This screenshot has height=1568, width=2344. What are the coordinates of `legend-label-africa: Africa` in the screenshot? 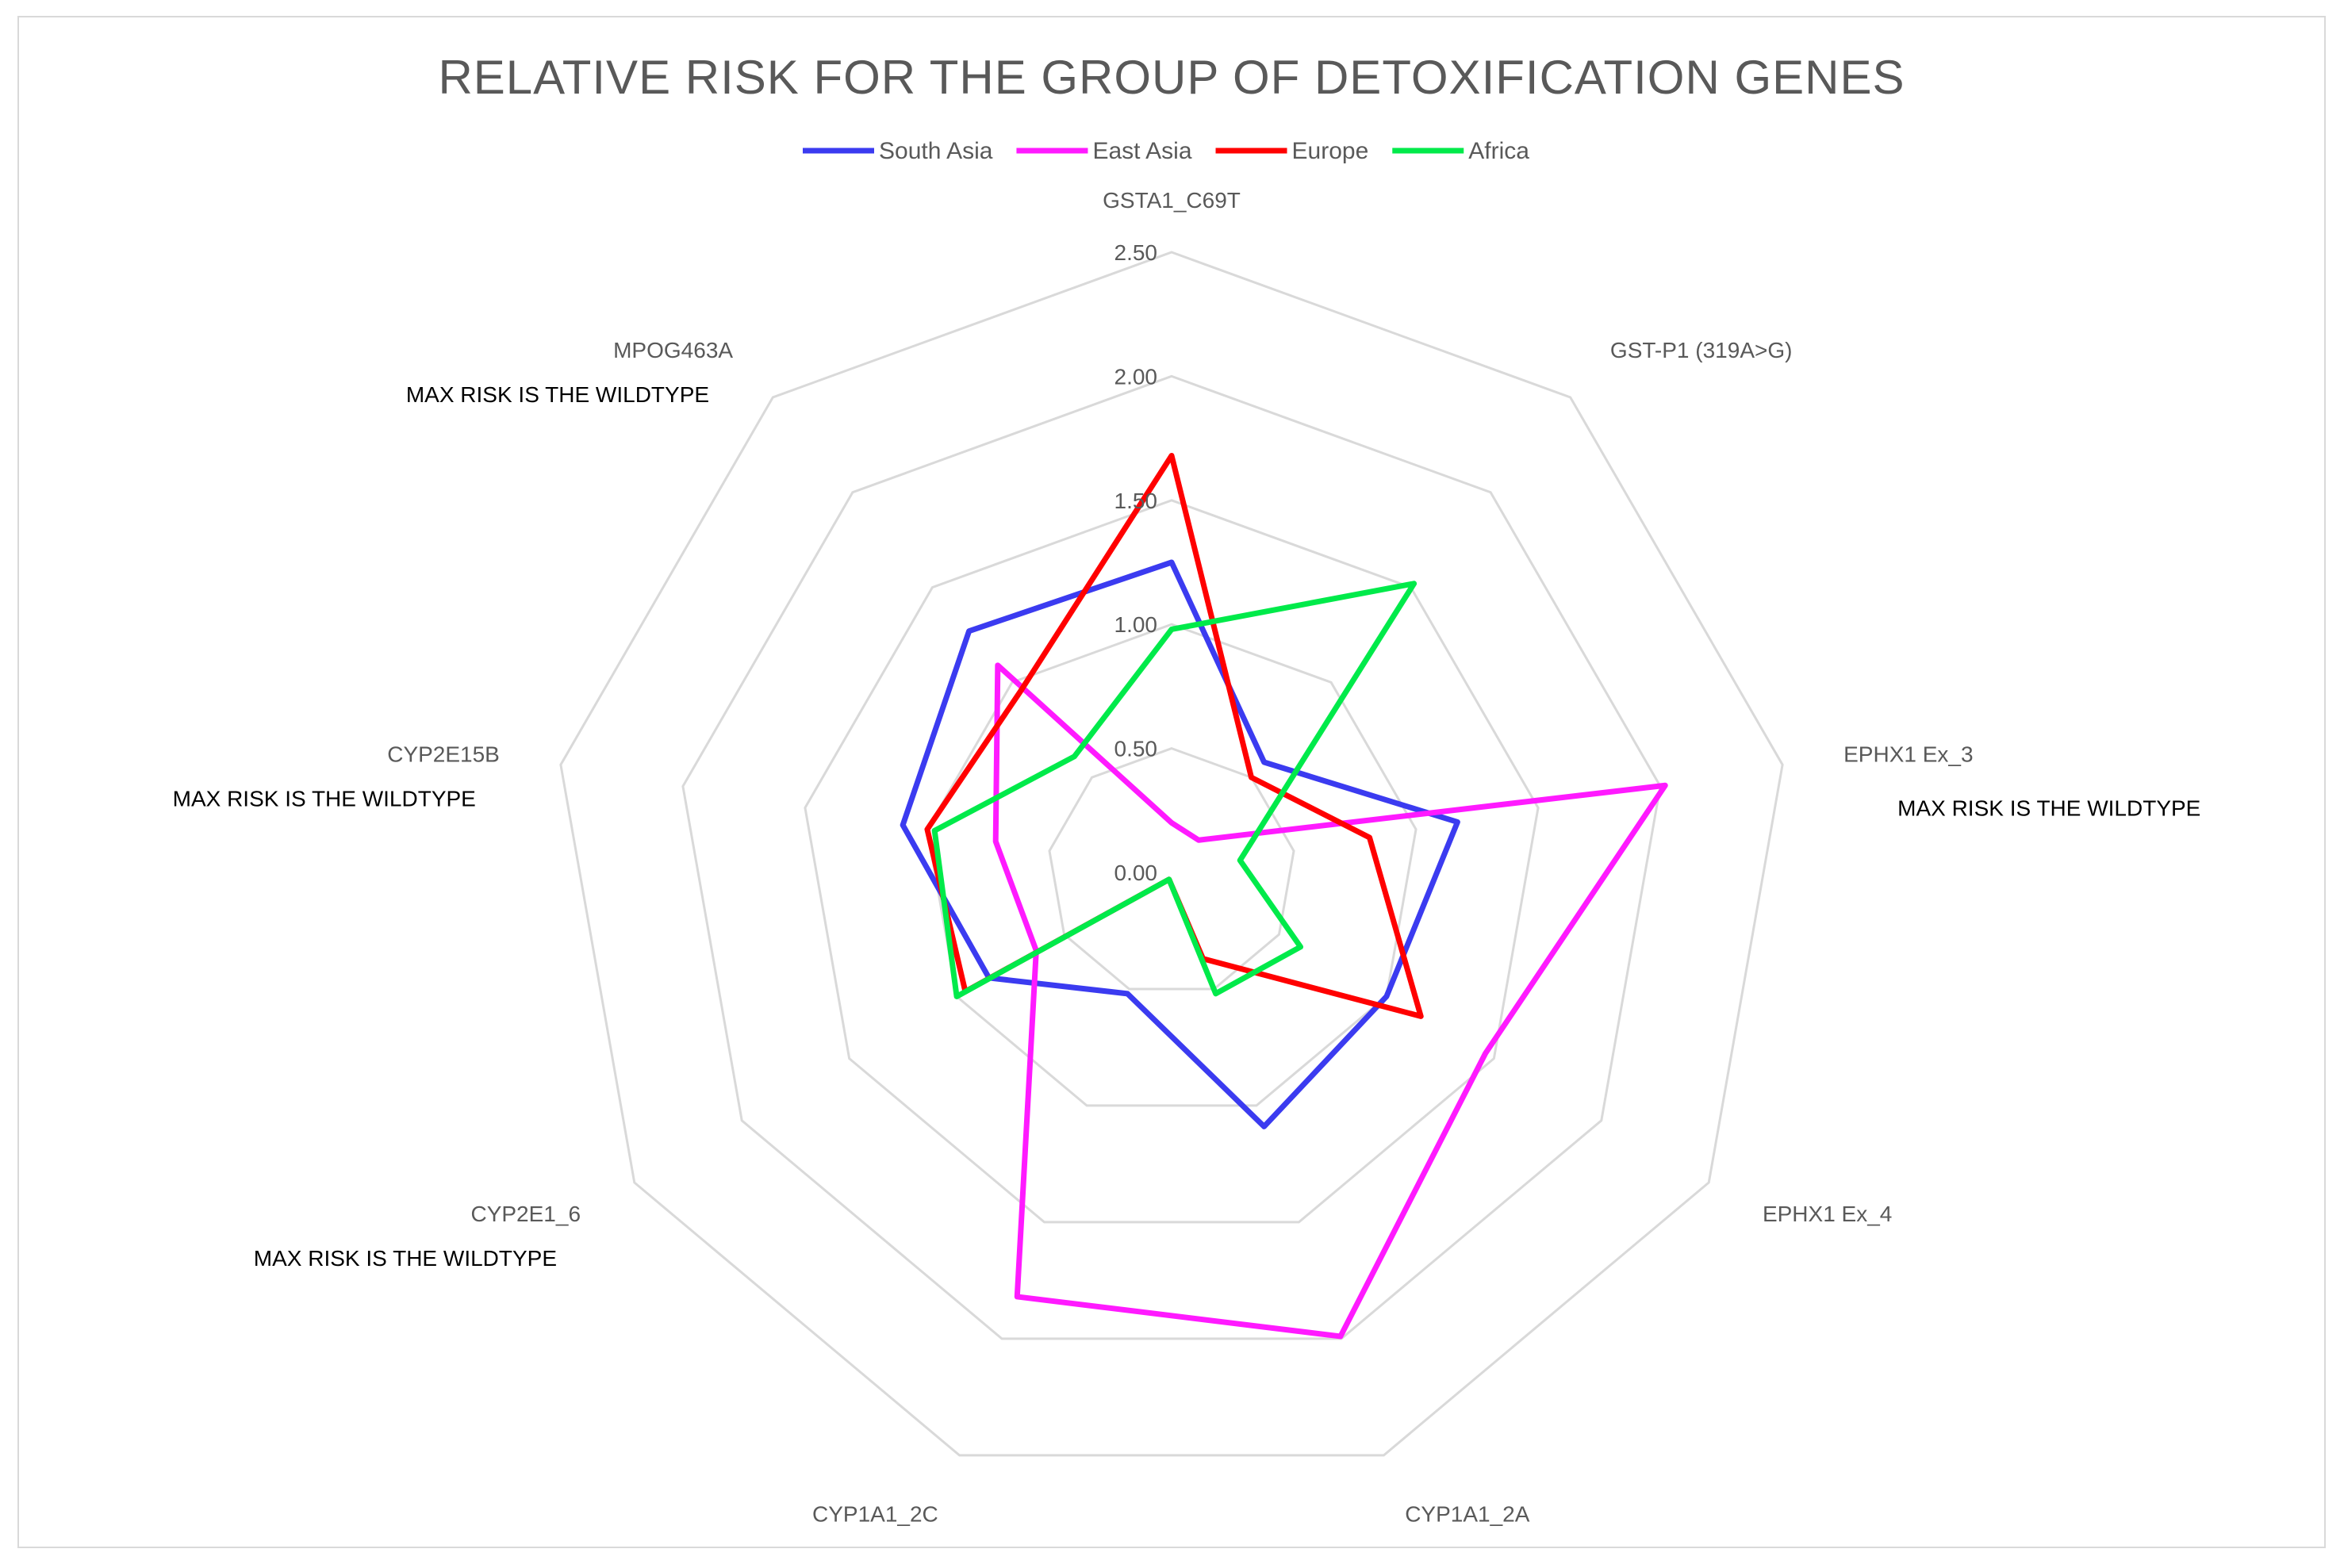 It's located at (1498, 151).